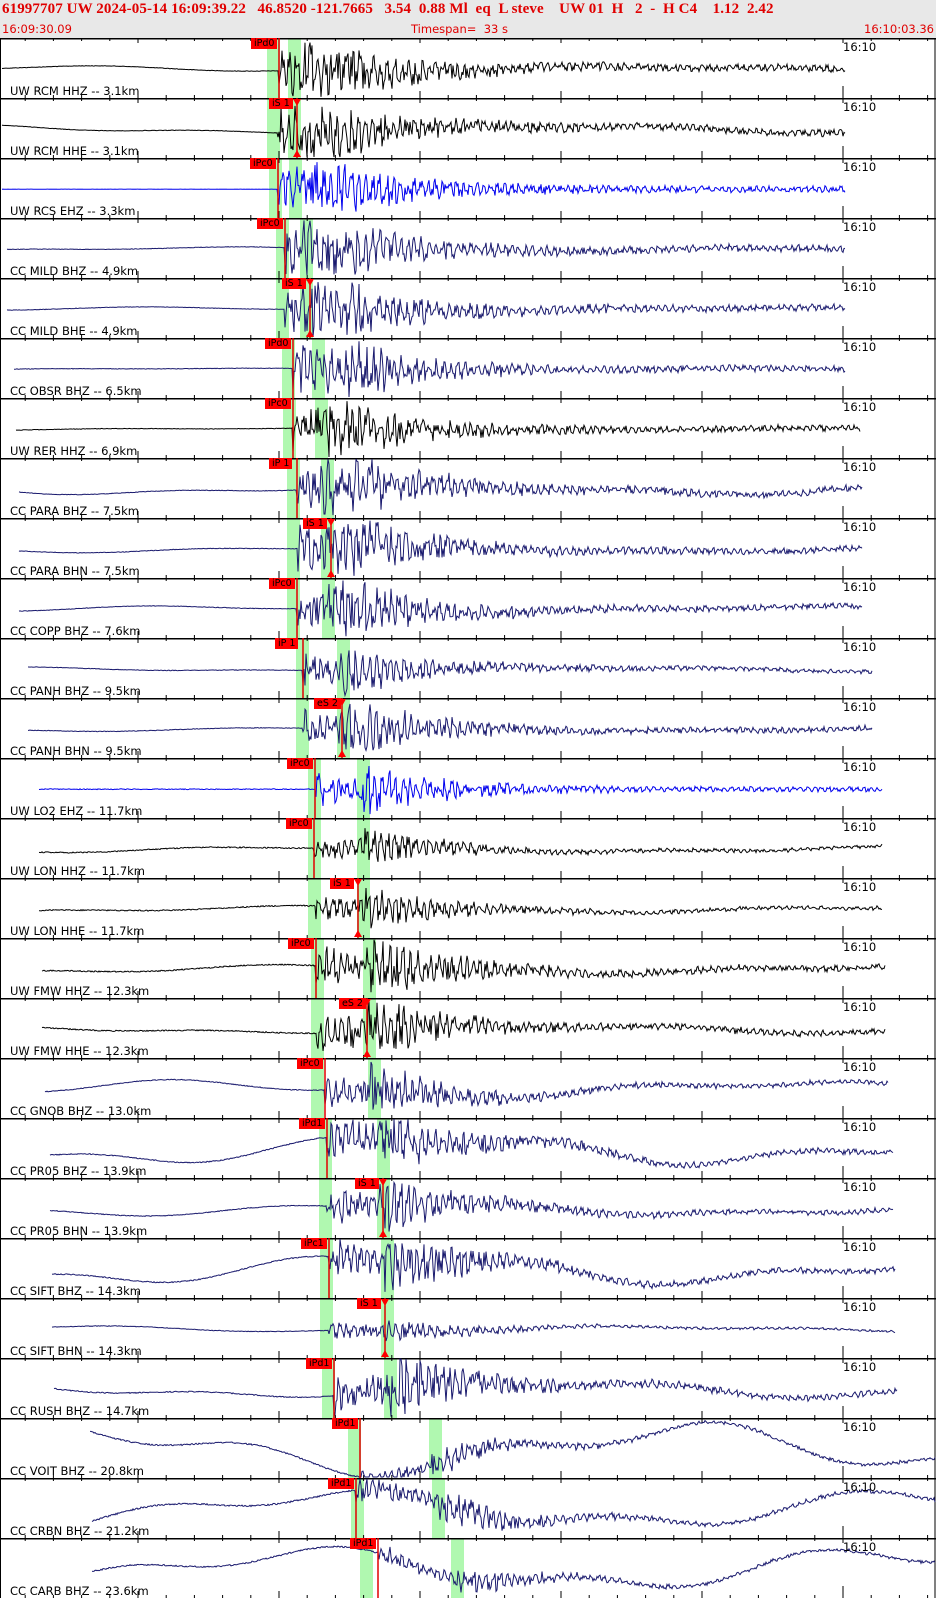  What do you see at coordinates (79, 1231) in the screenshot?
I see `station-channel-label: CC PR05 BHN -- 13.9km` at bounding box center [79, 1231].